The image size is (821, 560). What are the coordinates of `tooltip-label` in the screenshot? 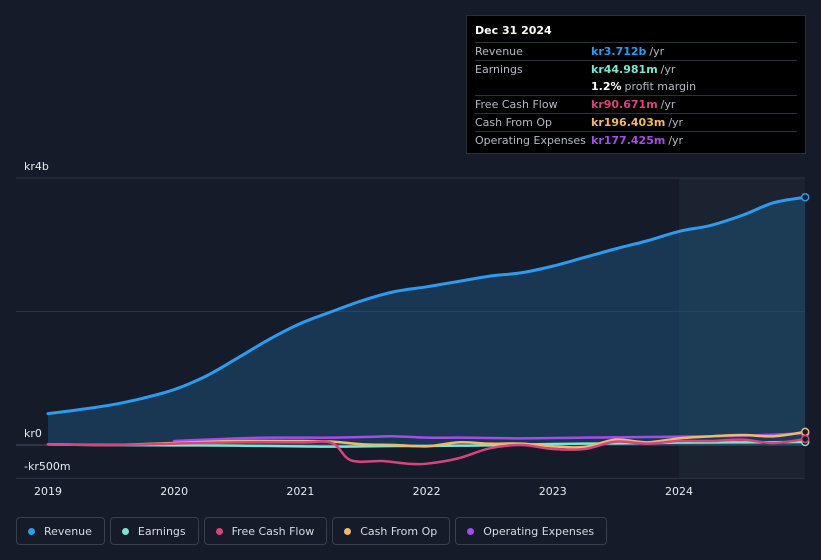 It's located at (533, 86).